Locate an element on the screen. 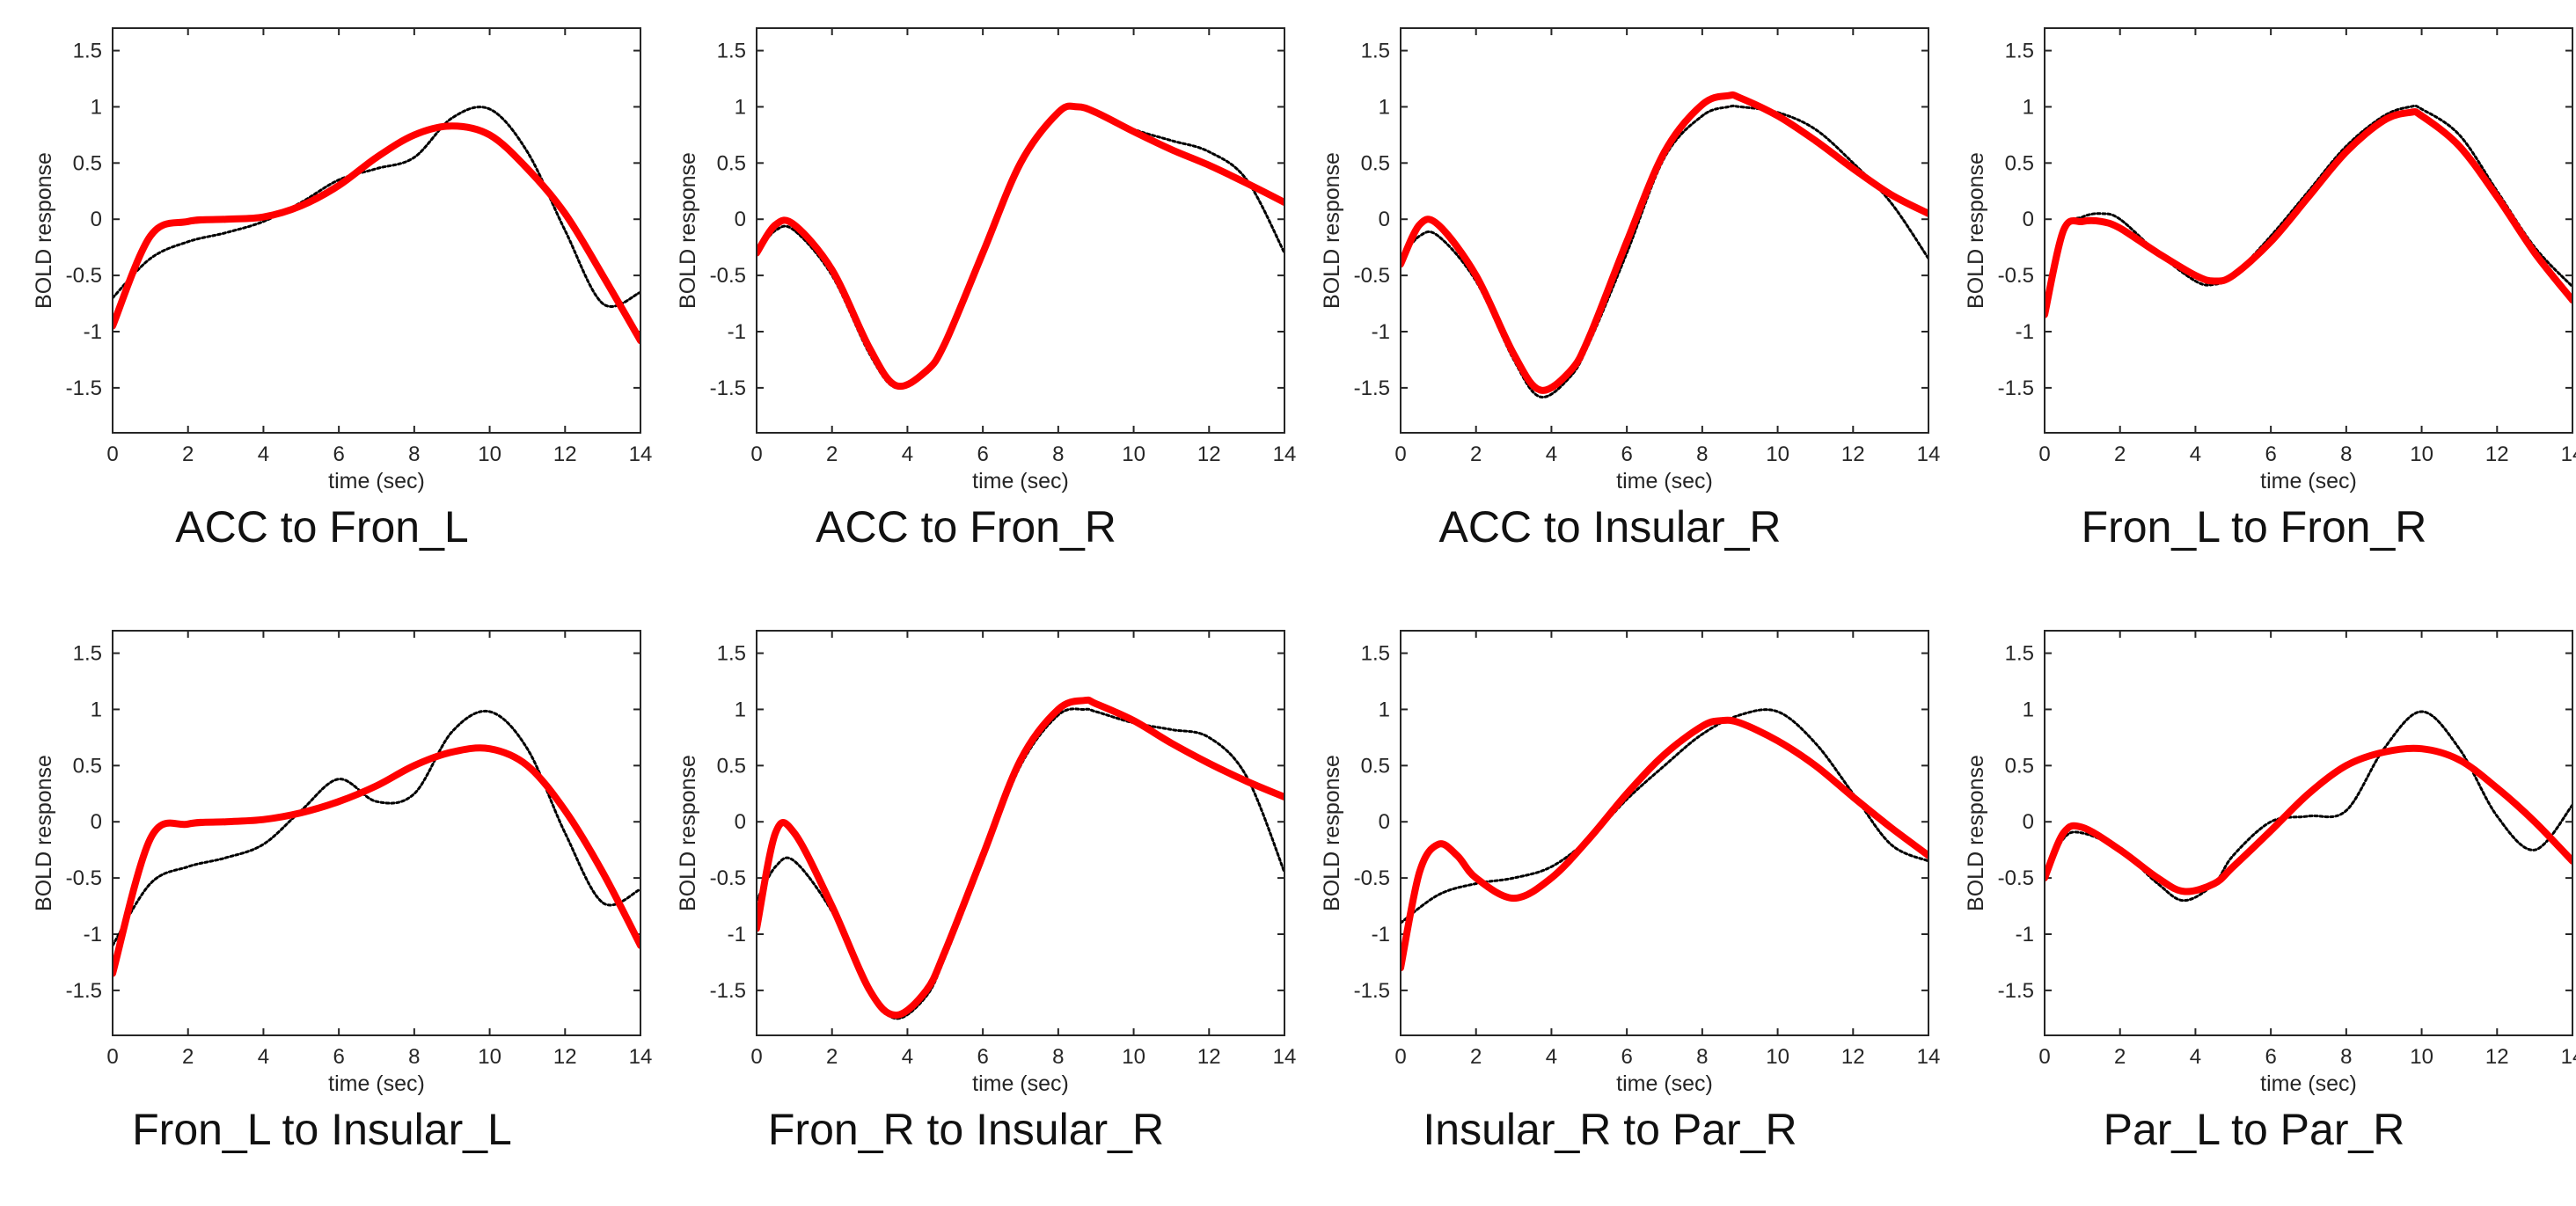 The width and height of the screenshot is (2576, 1206). y-tick-label: -1.5 is located at coordinates (1372, 388).